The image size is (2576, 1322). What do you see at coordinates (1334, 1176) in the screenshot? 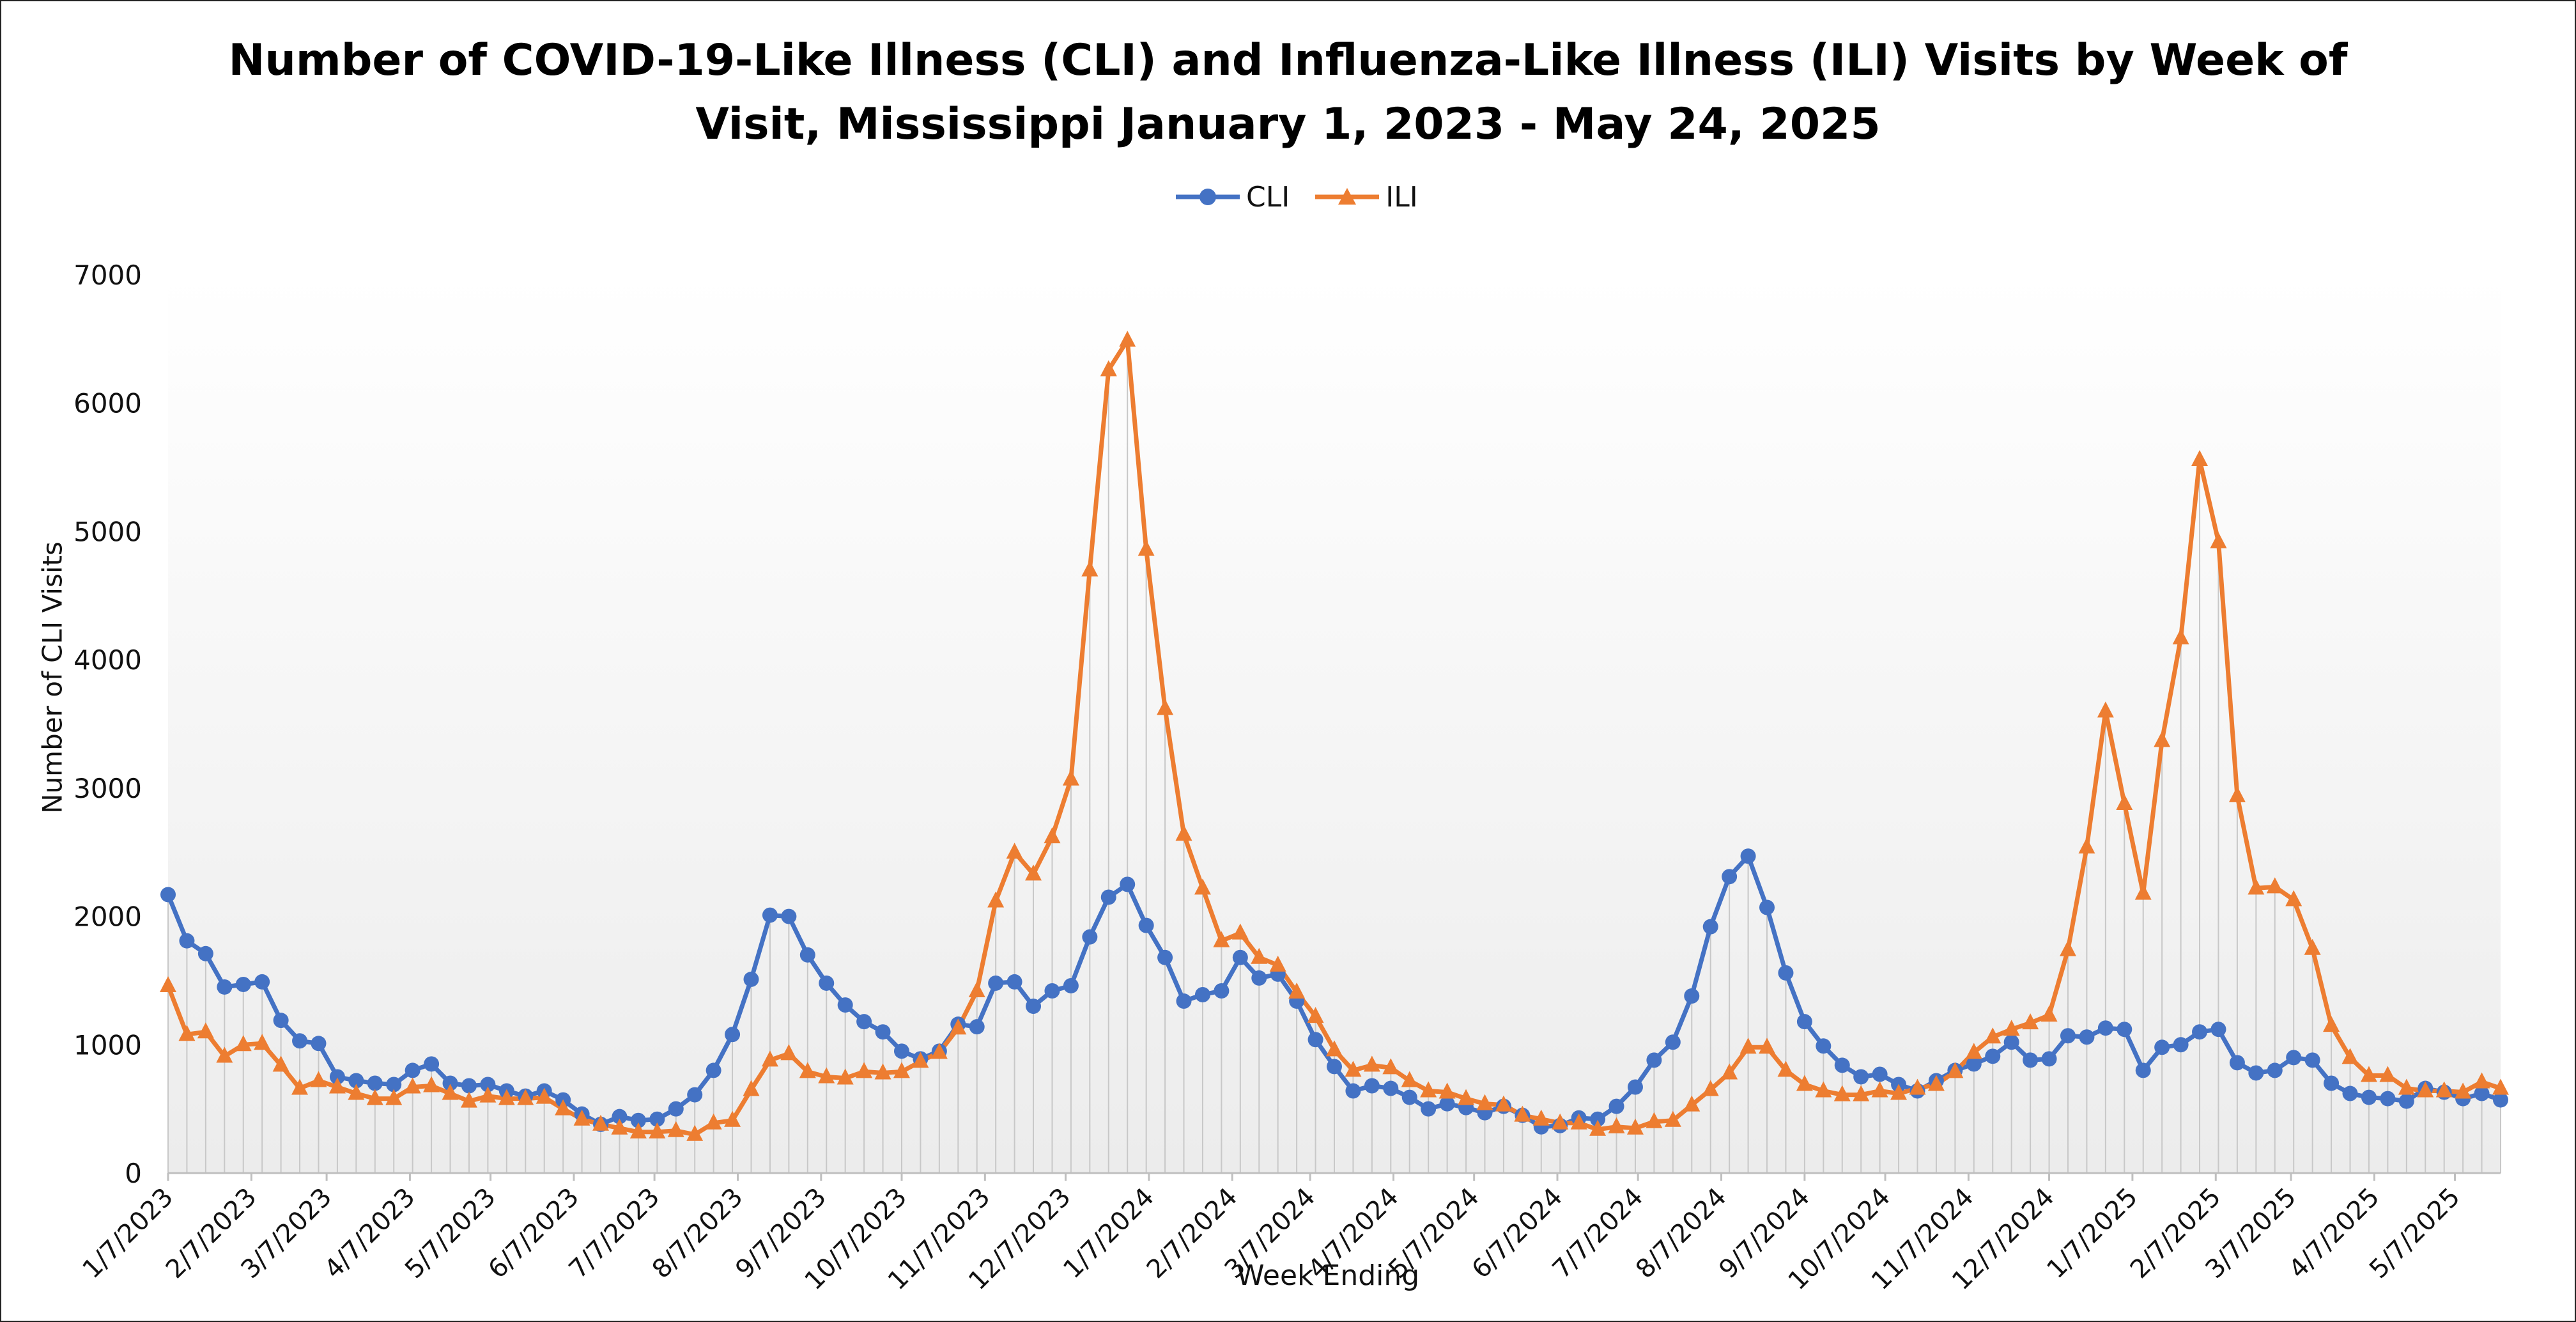
I see `axes` at bounding box center [1334, 1176].